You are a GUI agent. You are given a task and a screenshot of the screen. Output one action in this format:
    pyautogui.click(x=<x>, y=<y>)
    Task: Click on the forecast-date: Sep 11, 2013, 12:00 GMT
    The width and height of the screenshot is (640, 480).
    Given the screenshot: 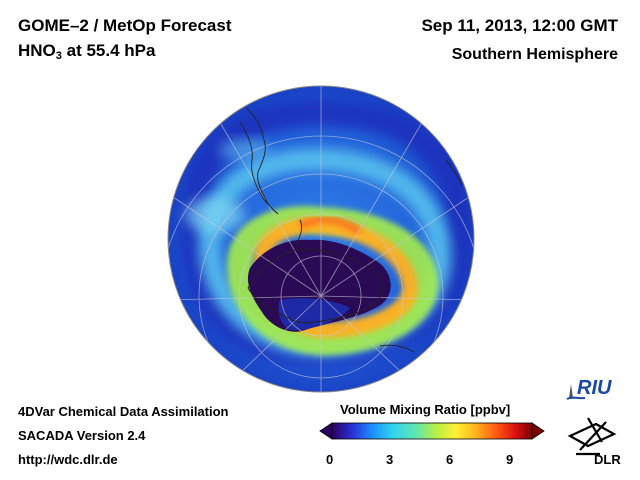 What is the action you would take?
    pyautogui.click(x=519, y=25)
    